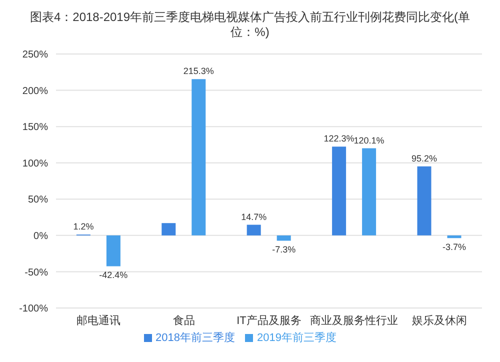  What do you see at coordinates (35, 55) in the screenshot?
I see `y-tick-label: 250%` at bounding box center [35, 55].